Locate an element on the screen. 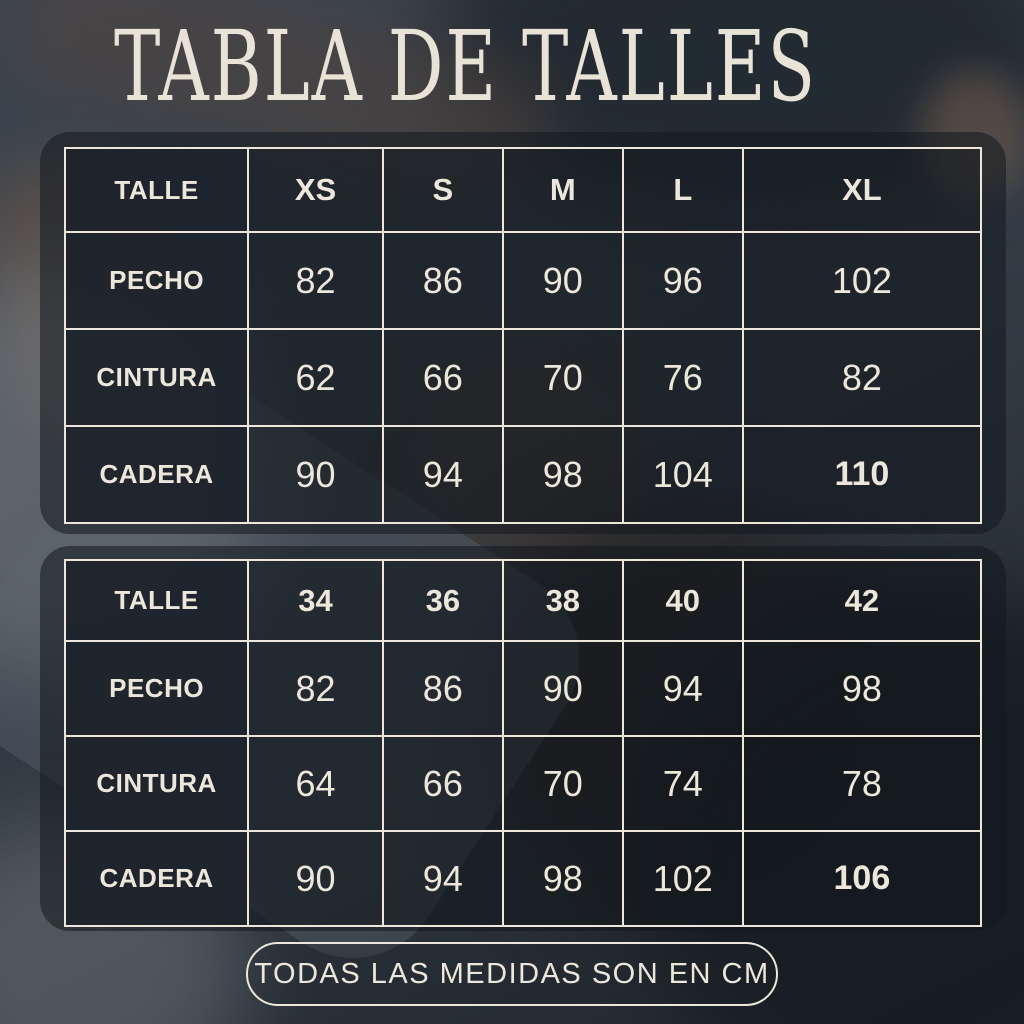 The height and width of the screenshot is (1024, 1024). header-cell: 36 is located at coordinates (442, 600).